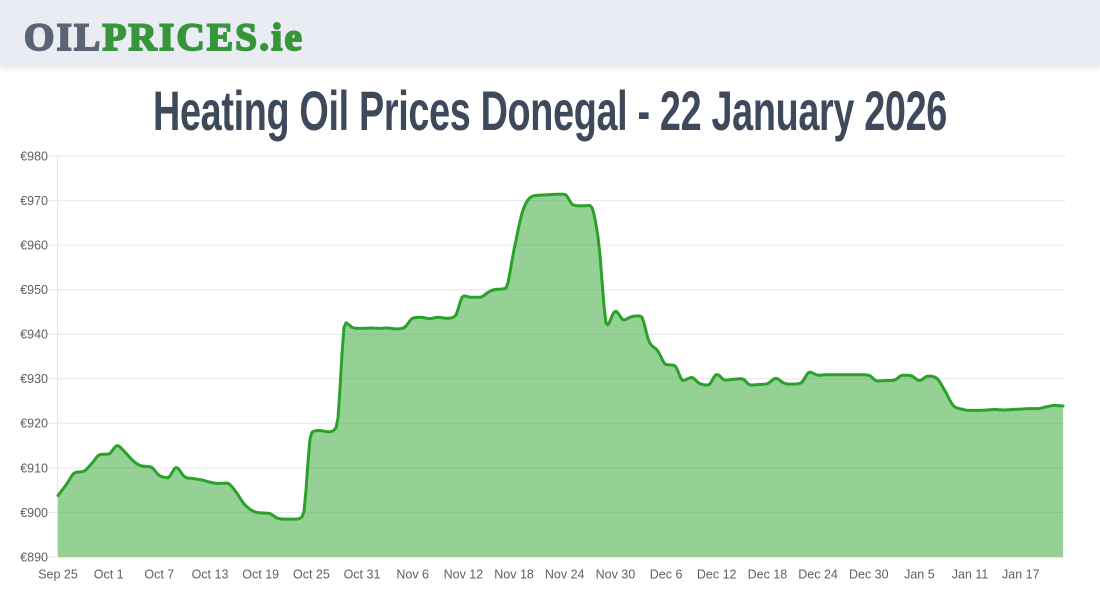  Describe the element at coordinates (34, 379) in the screenshot. I see `svg-text: €930` at that location.